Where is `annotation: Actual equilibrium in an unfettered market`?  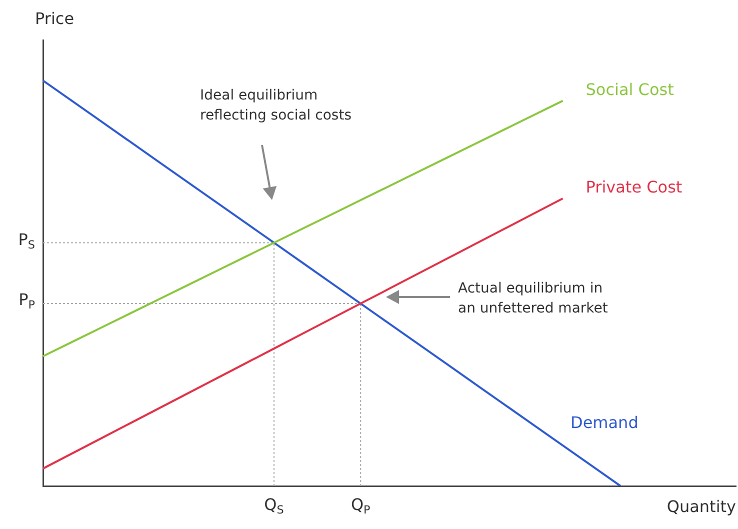 annotation: Actual equilibrium in an unfettered market is located at coordinates (533, 298).